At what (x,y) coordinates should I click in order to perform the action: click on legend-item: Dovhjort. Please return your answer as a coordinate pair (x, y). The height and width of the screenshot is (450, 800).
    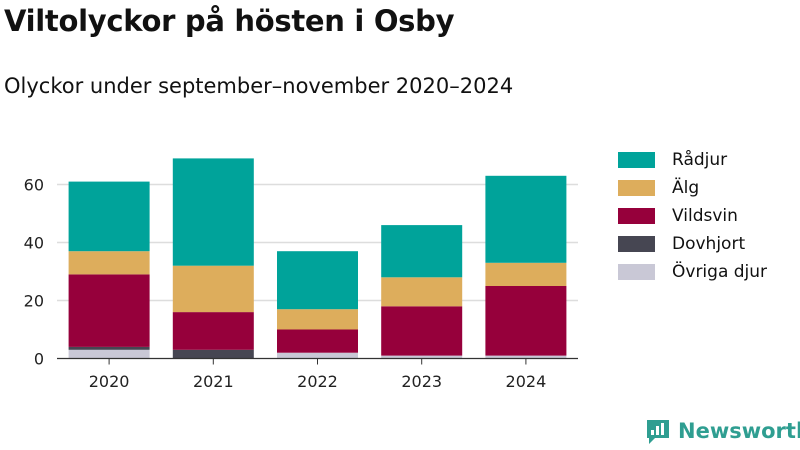
    Looking at the image, I should click on (692, 244).